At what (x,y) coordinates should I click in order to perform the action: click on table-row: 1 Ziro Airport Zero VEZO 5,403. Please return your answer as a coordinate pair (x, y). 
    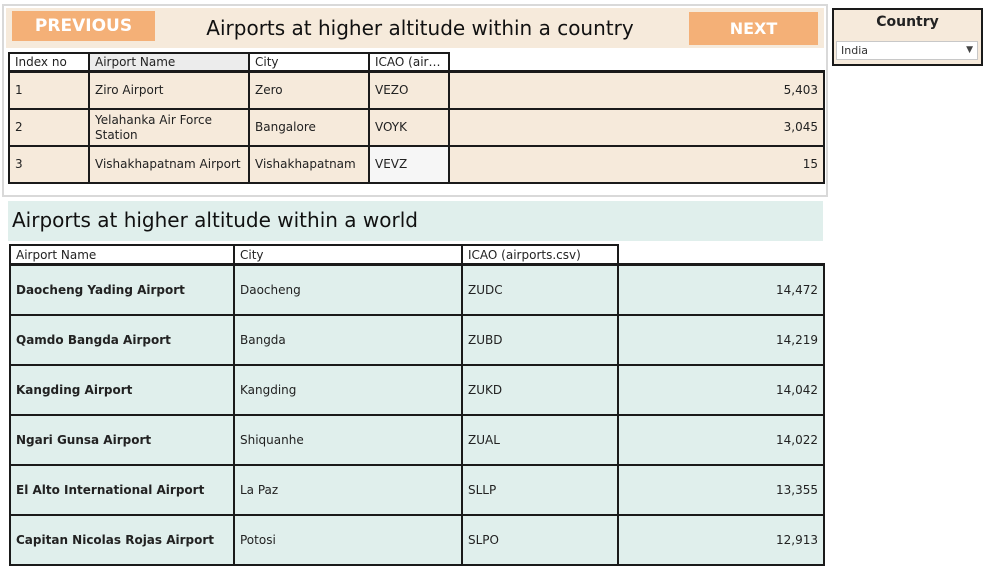
    Looking at the image, I should click on (416, 90).